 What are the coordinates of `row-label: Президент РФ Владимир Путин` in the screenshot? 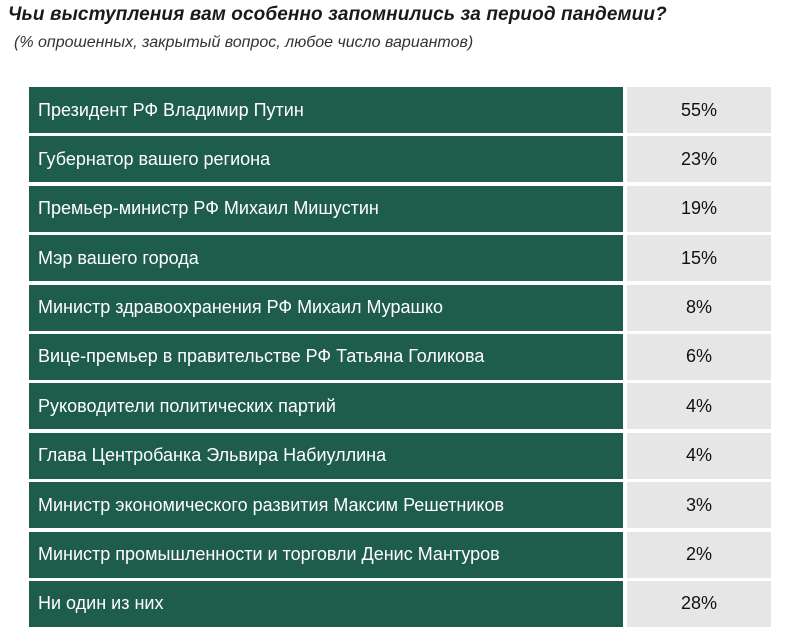 It's located at (326, 110).